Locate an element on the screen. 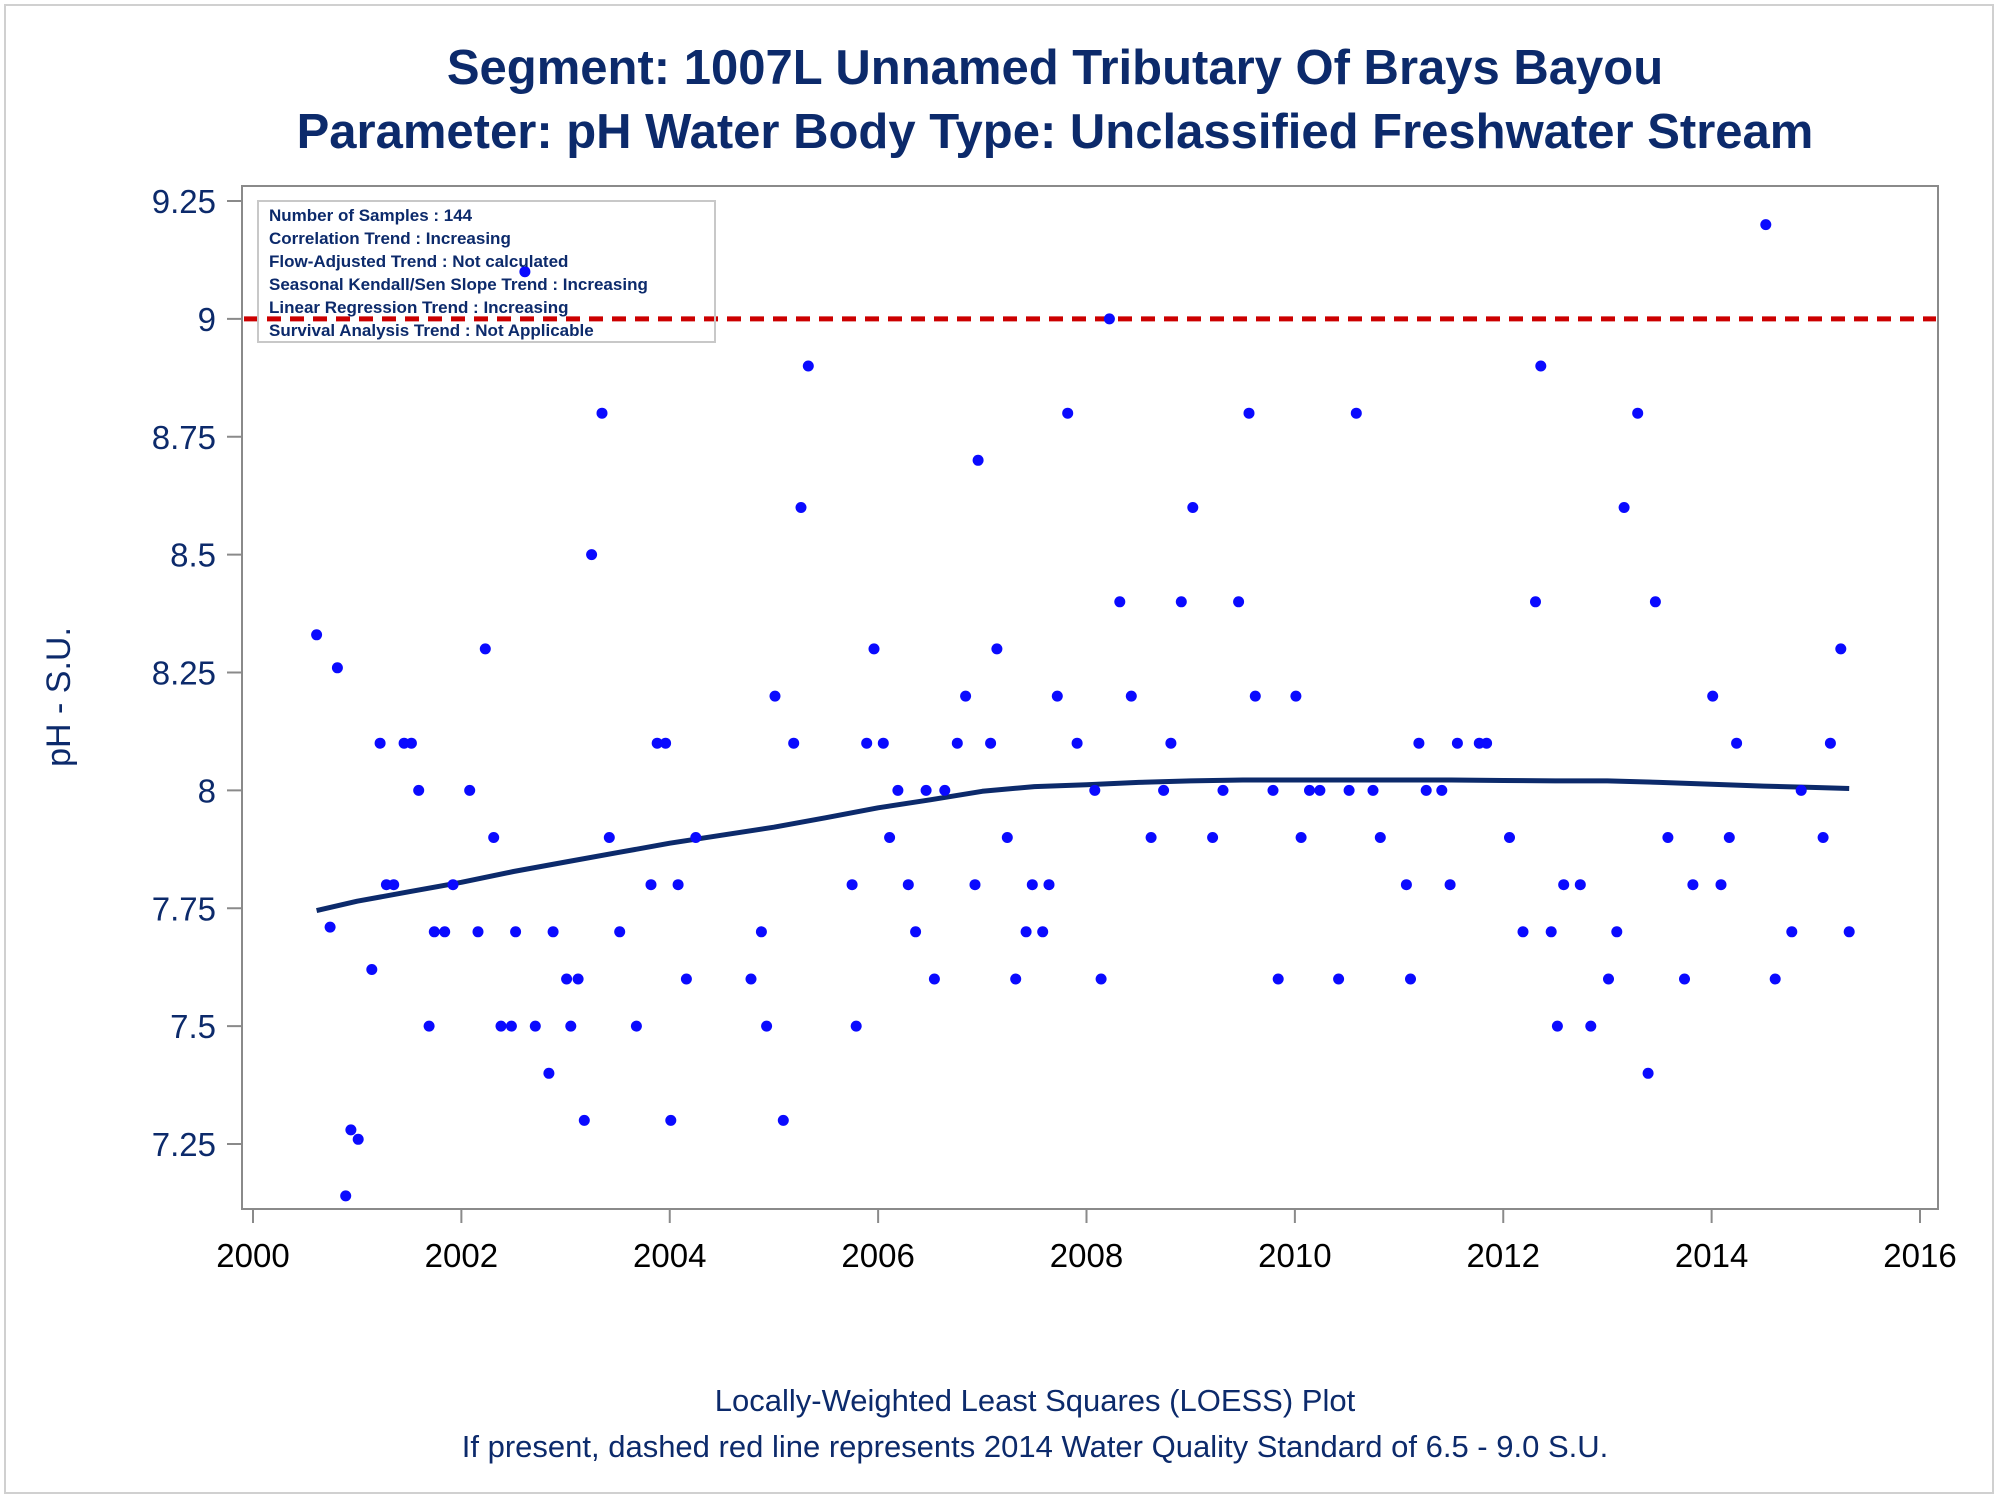 This screenshot has height=1500, width=2000. stats-inset-box is located at coordinates (486, 271).